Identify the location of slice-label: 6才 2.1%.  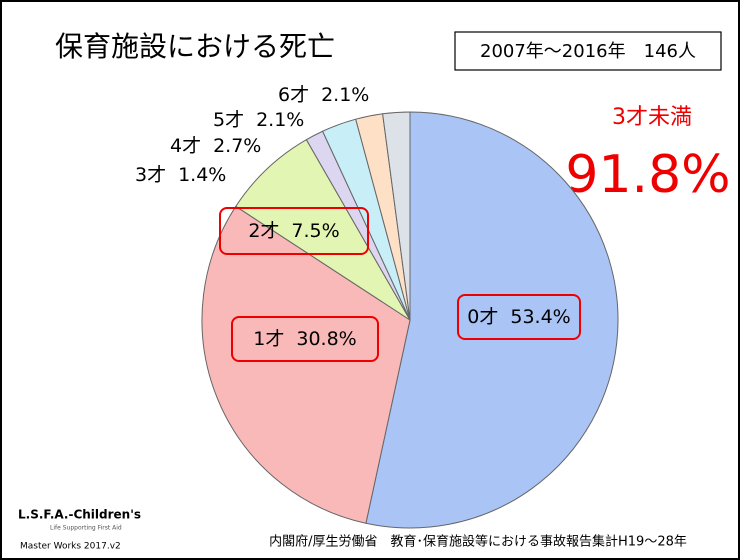
(323, 95).